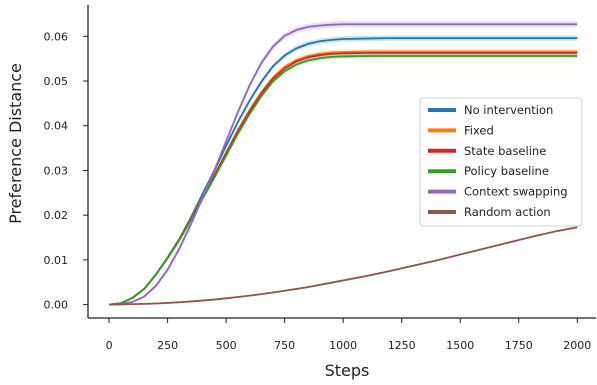 The height and width of the screenshot is (385, 597). Describe the element at coordinates (226, 345) in the screenshot. I see `x-tick-label: 500` at that location.